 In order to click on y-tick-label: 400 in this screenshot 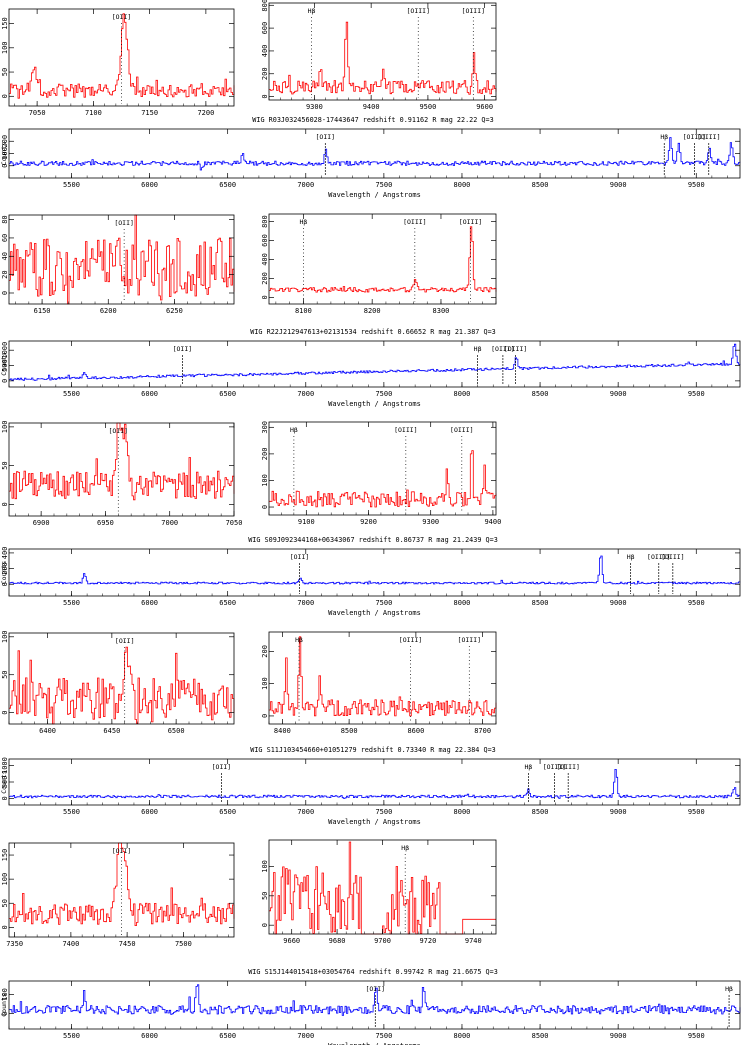, I will do `click(265, 51)`.